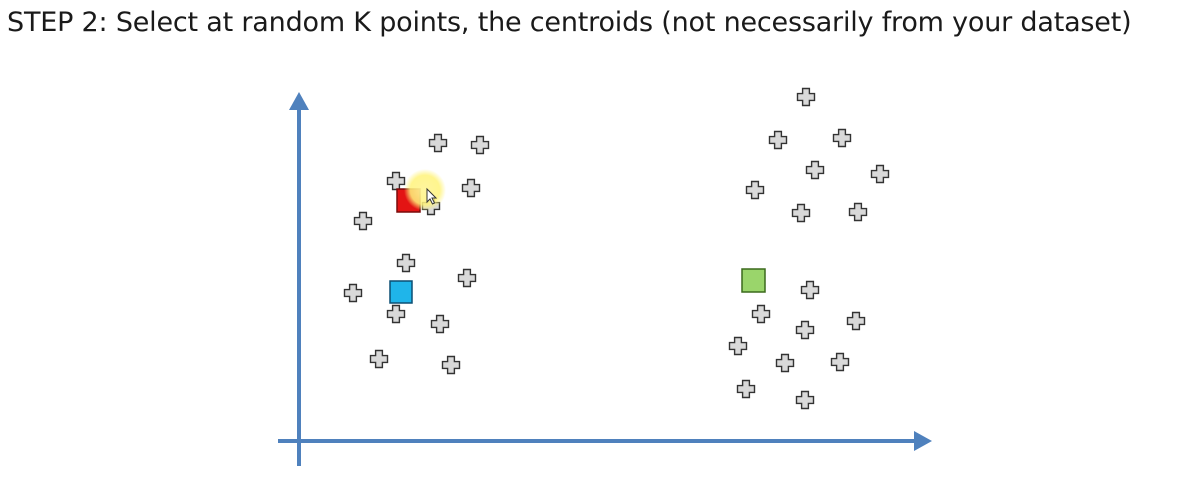 The height and width of the screenshot is (477, 1189). Describe the element at coordinates (432, 196) in the screenshot. I see `mouse-pointer-icon` at that location.